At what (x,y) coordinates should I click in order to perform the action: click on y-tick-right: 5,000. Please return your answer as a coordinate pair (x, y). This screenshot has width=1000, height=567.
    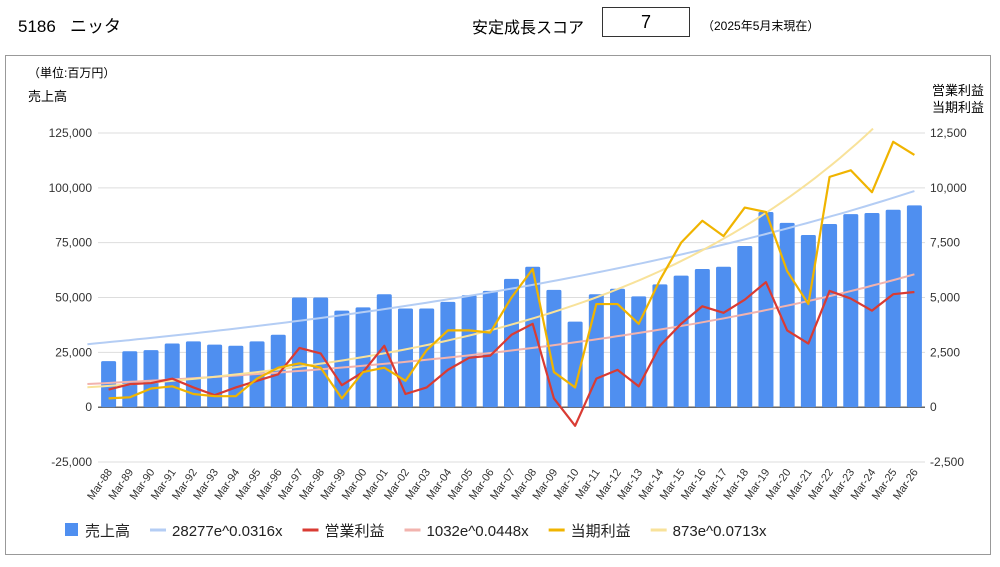
    Looking at the image, I should click on (945, 298).